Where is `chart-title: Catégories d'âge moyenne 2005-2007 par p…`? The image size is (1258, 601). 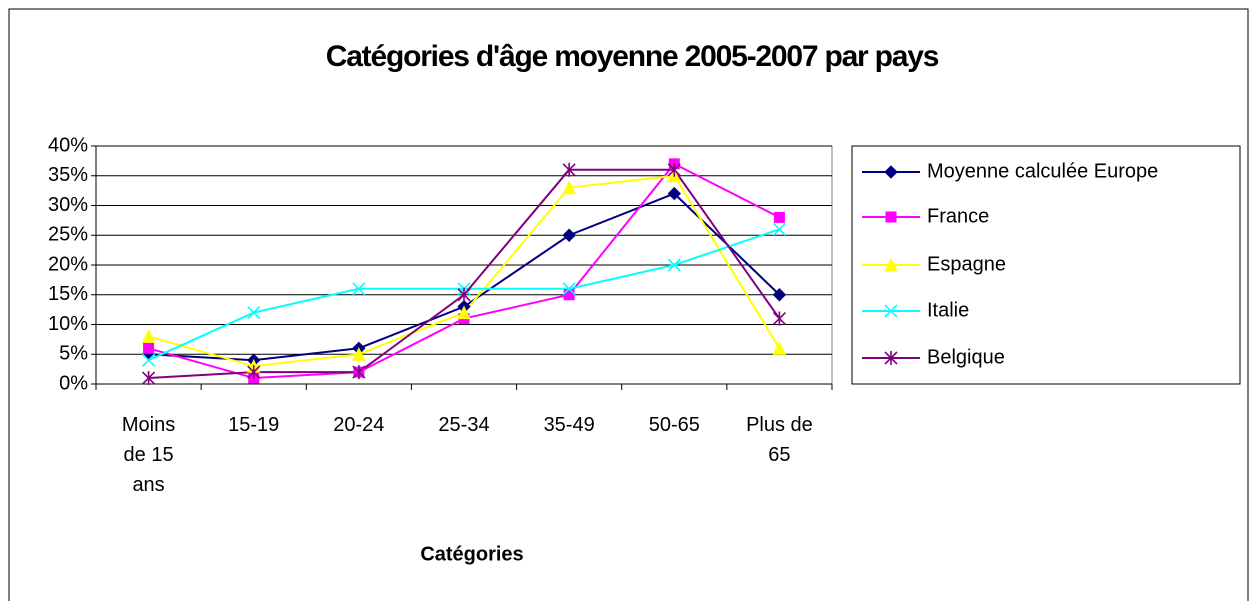 chart-title: Catégories d'âge moyenne 2005-2007 par p… is located at coordinates (632, 56).